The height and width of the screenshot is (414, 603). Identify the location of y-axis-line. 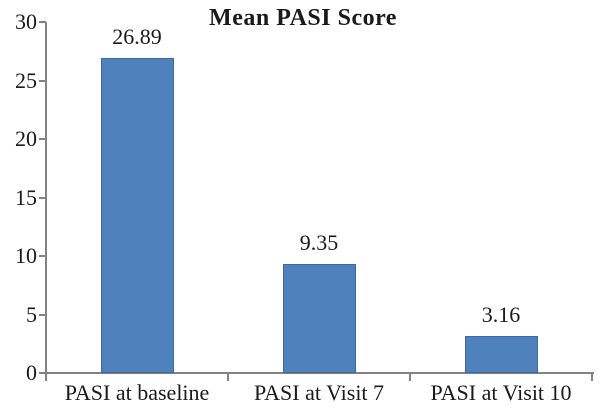
(46, 198).